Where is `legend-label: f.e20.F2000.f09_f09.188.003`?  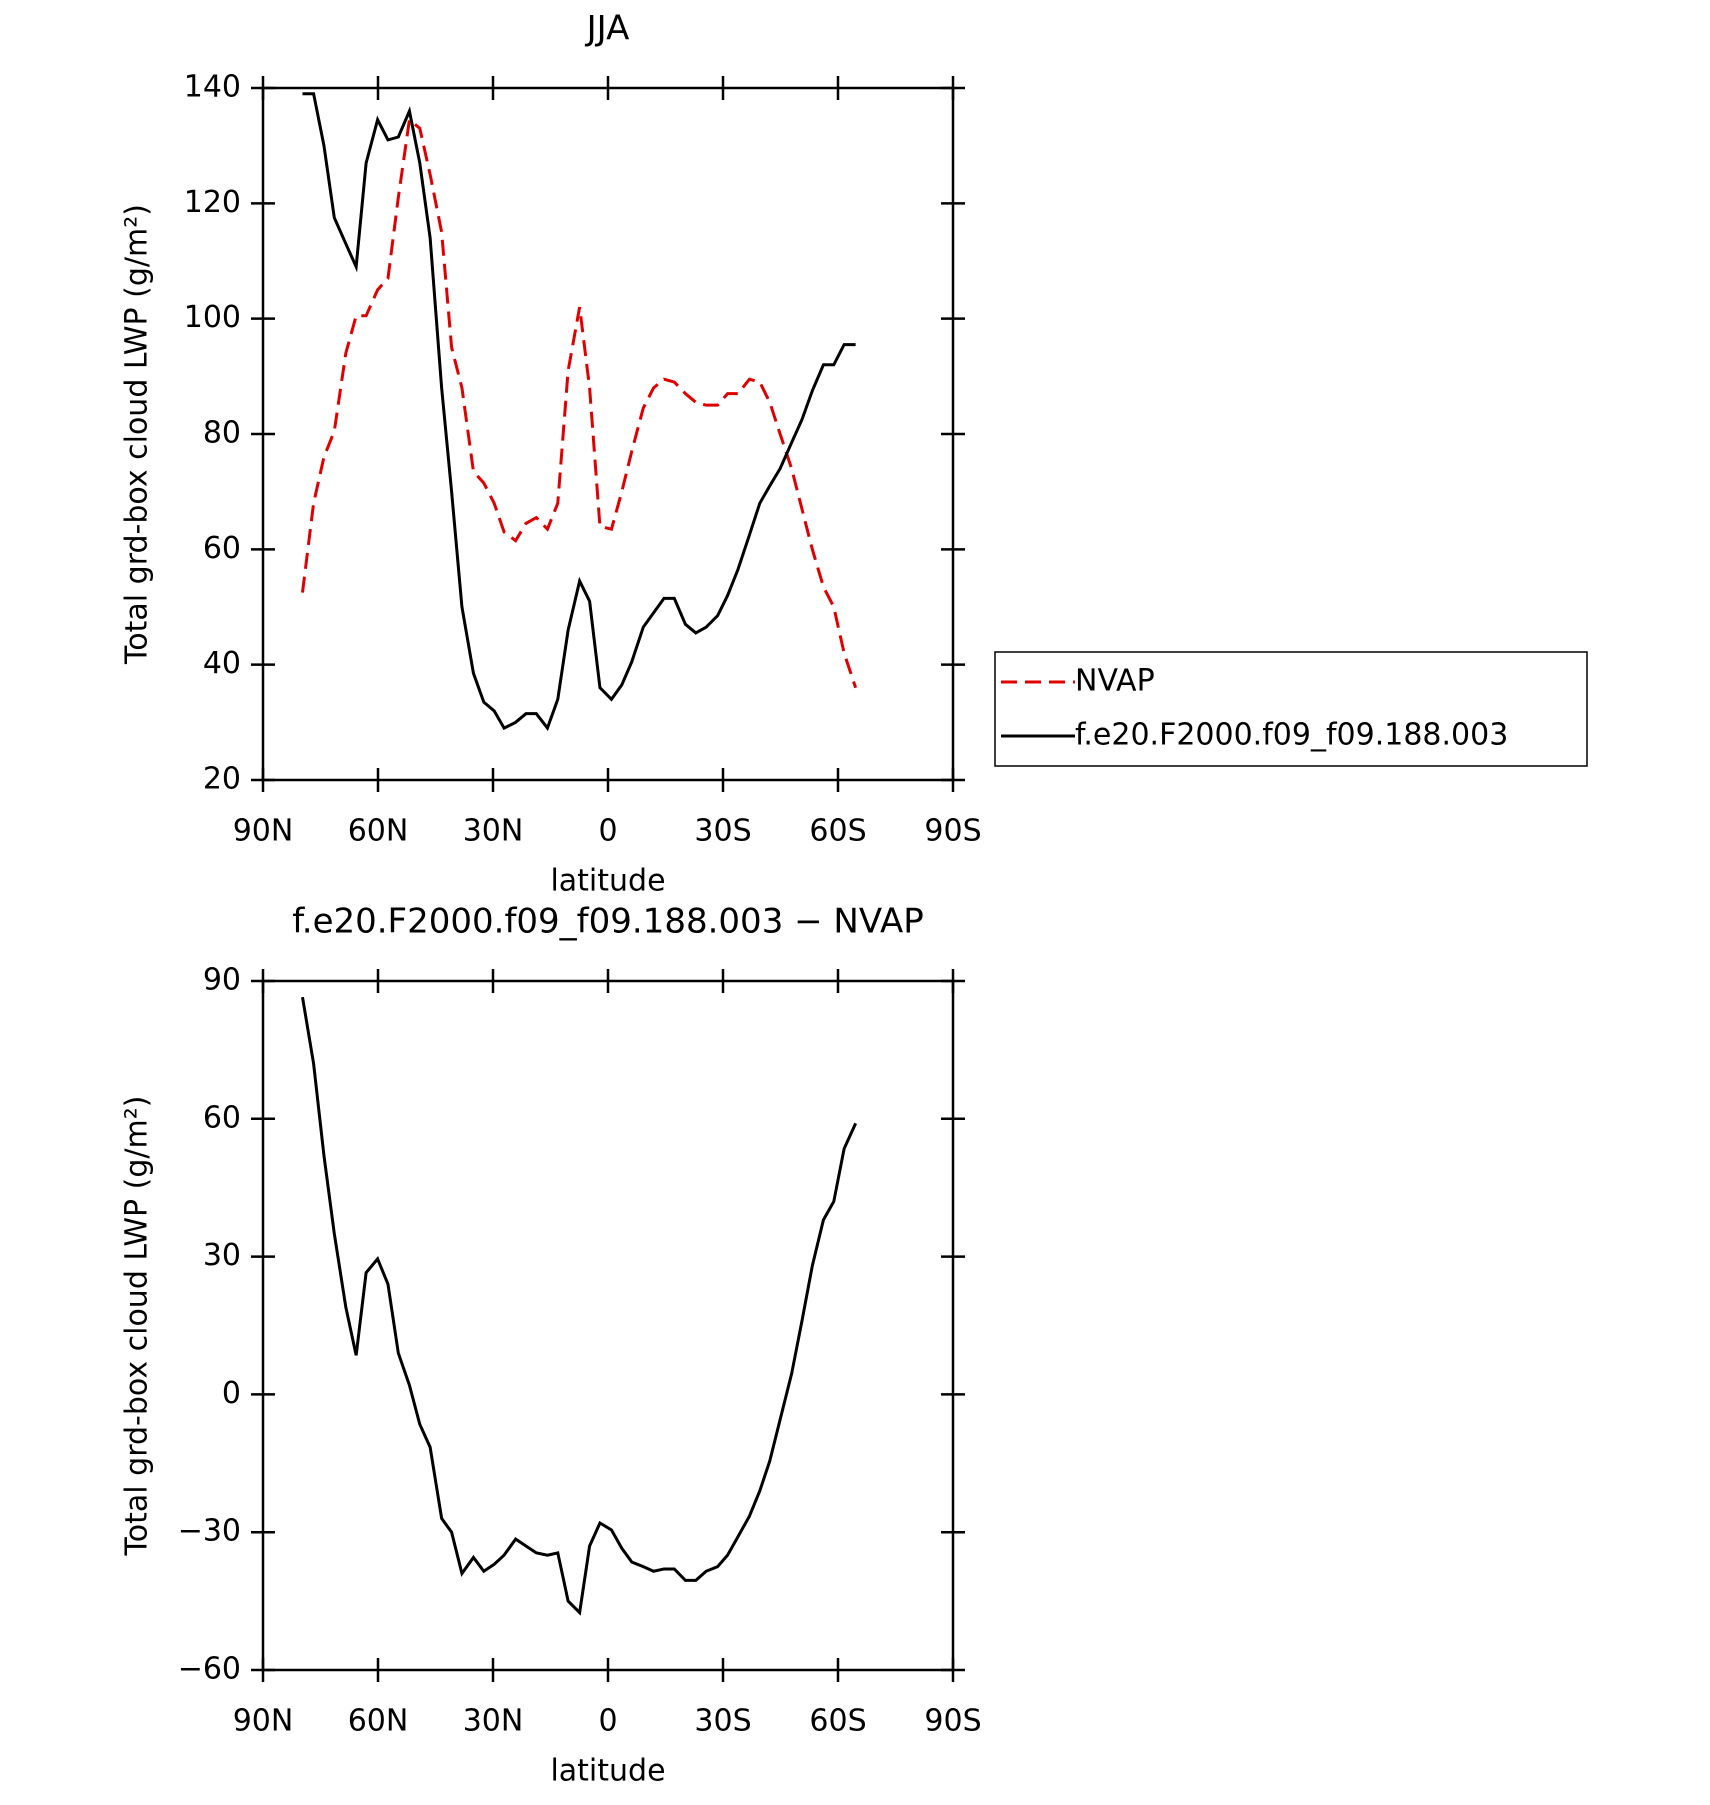 legend-label: f.e20.F2000.f09_f09.188.003 is located at coordinates (1291, 735).